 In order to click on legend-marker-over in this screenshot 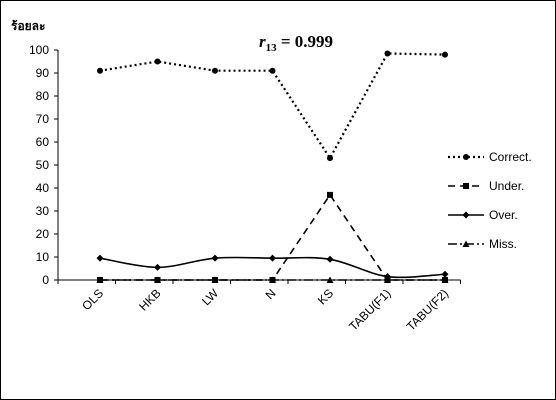, I will do `click(466, 215)`.